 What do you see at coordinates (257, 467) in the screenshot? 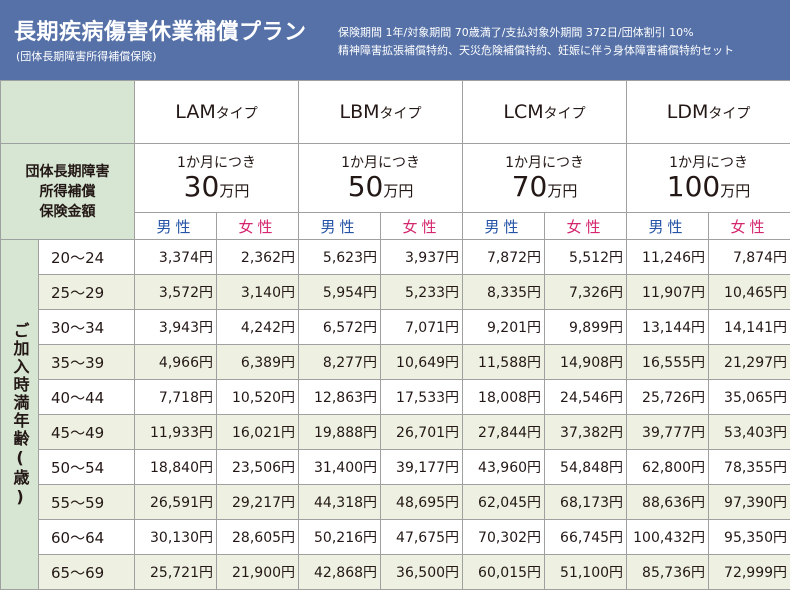
I see `premium-cell: 23,506円` at bounding box center [257, 467].